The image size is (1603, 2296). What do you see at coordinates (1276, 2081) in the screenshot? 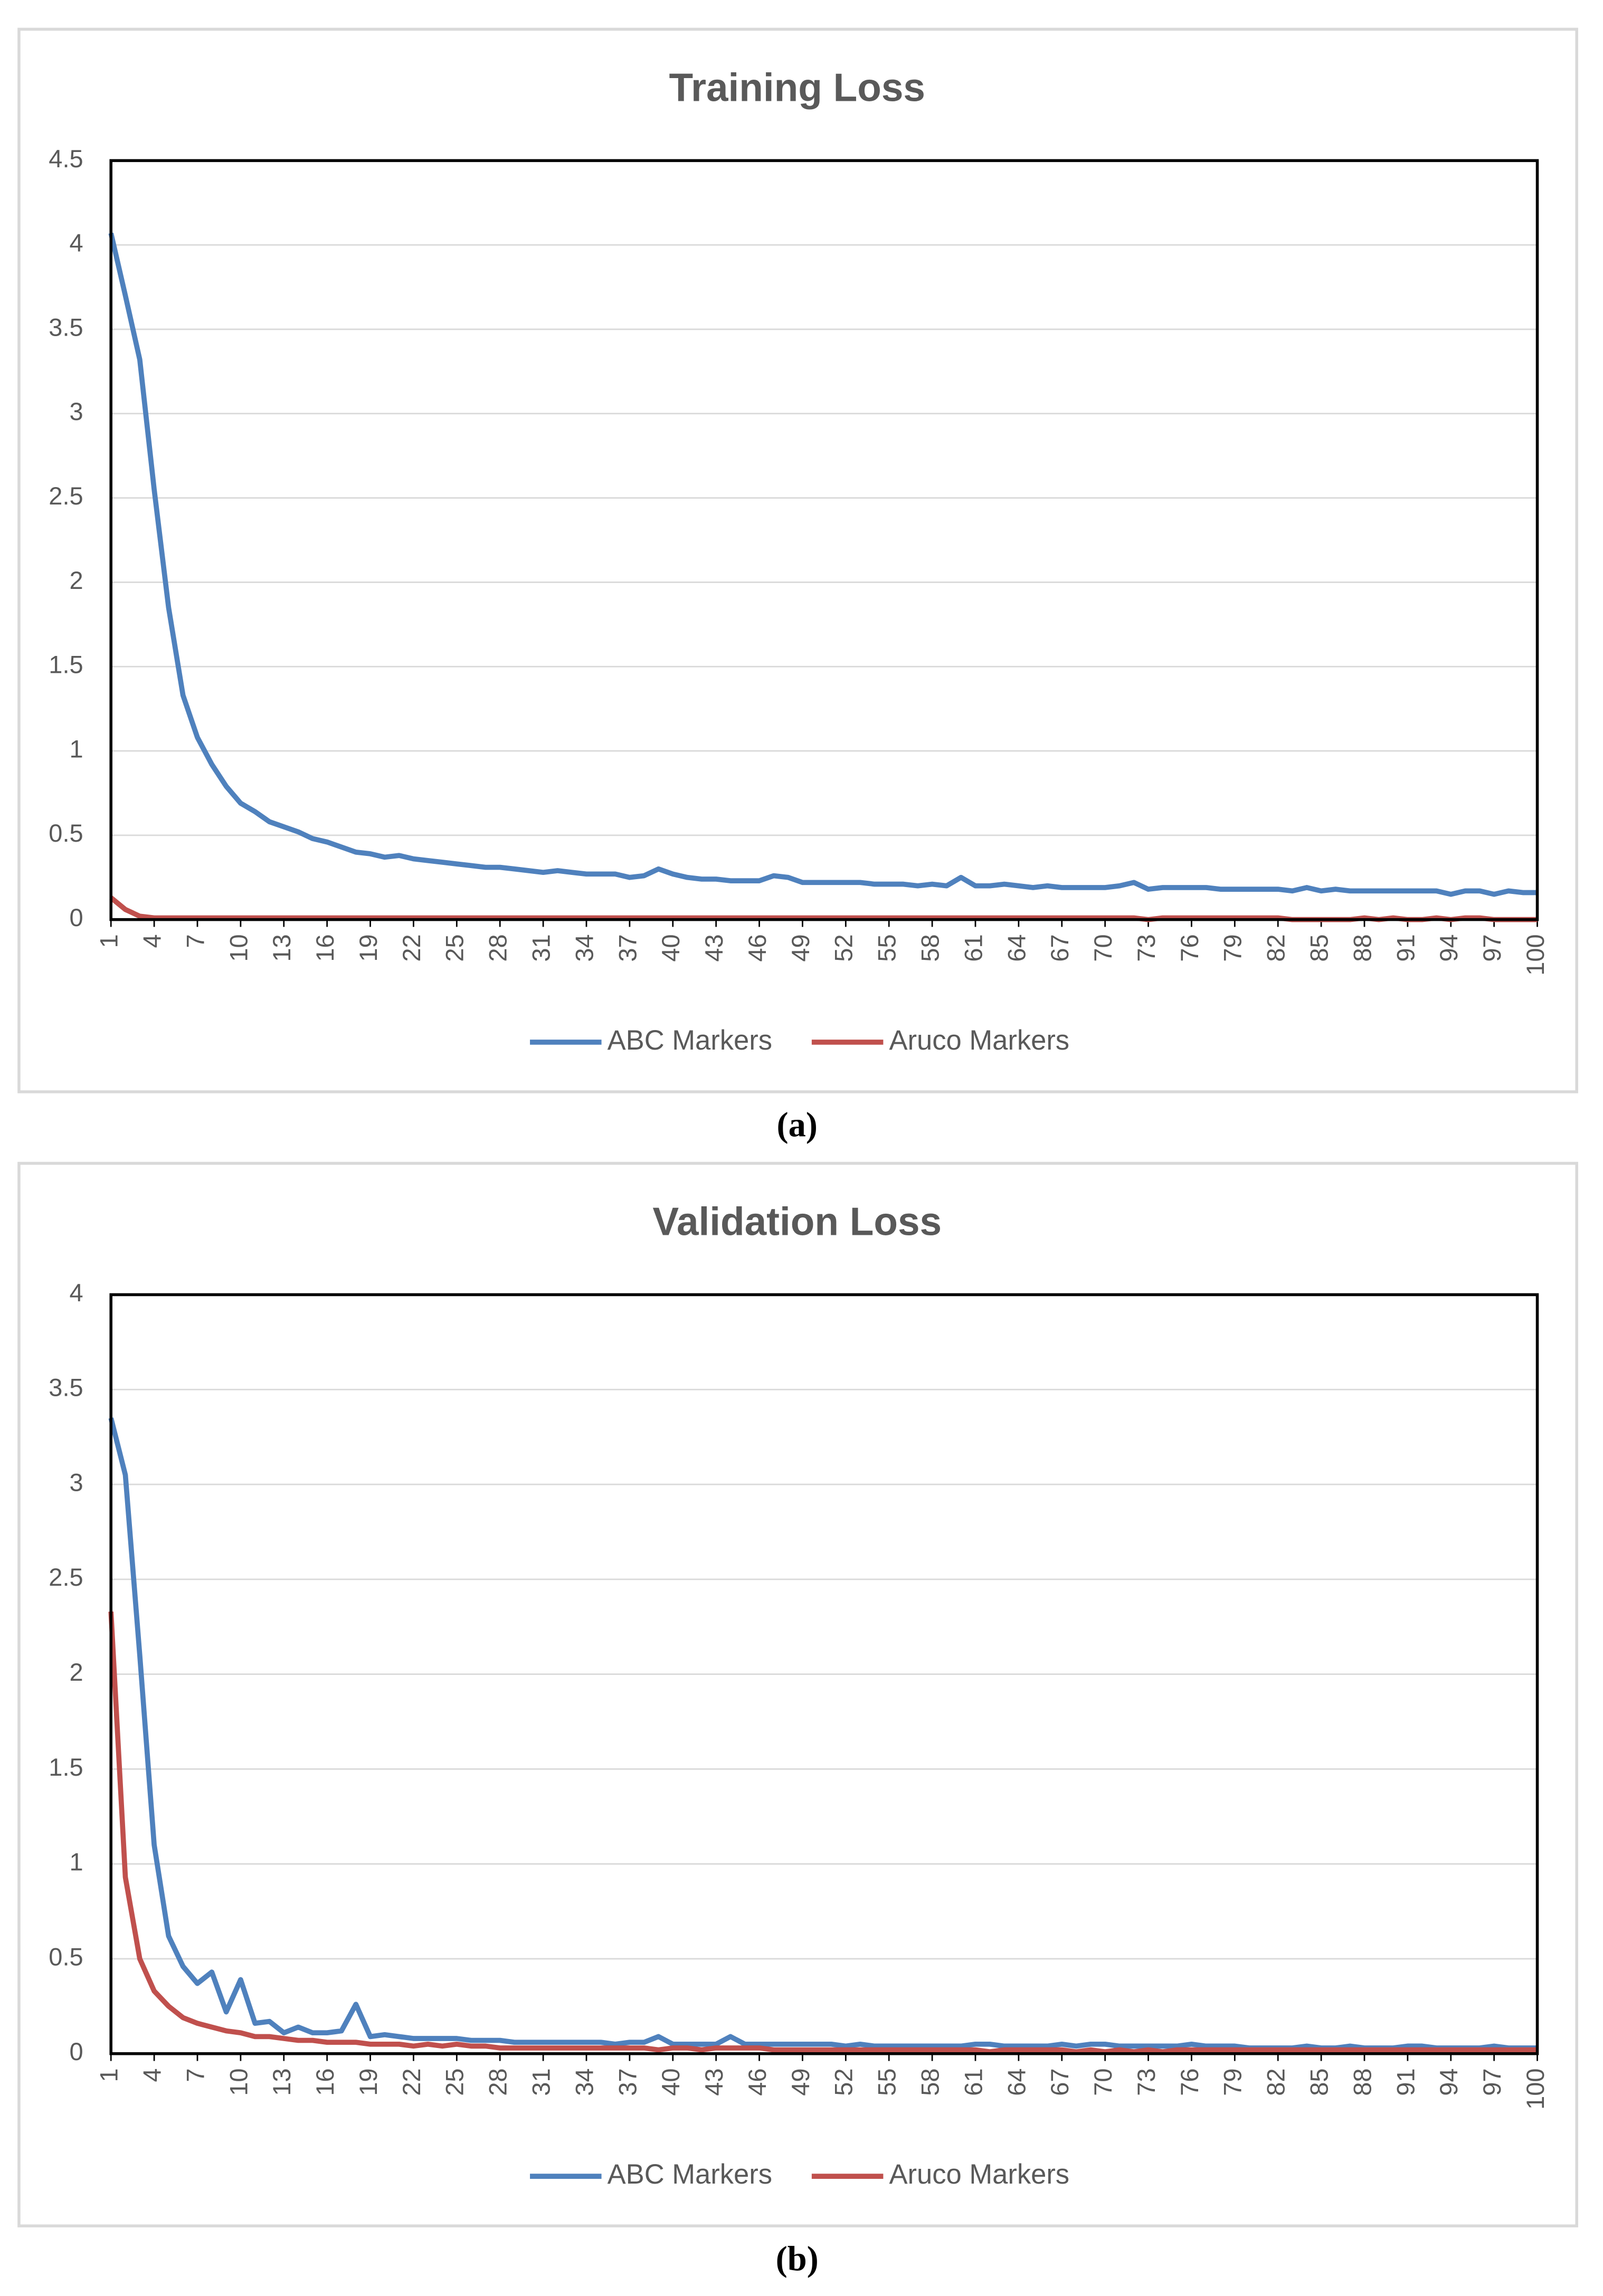
I see `x-tick-label: 82` at bounding box center [1276, 2081].